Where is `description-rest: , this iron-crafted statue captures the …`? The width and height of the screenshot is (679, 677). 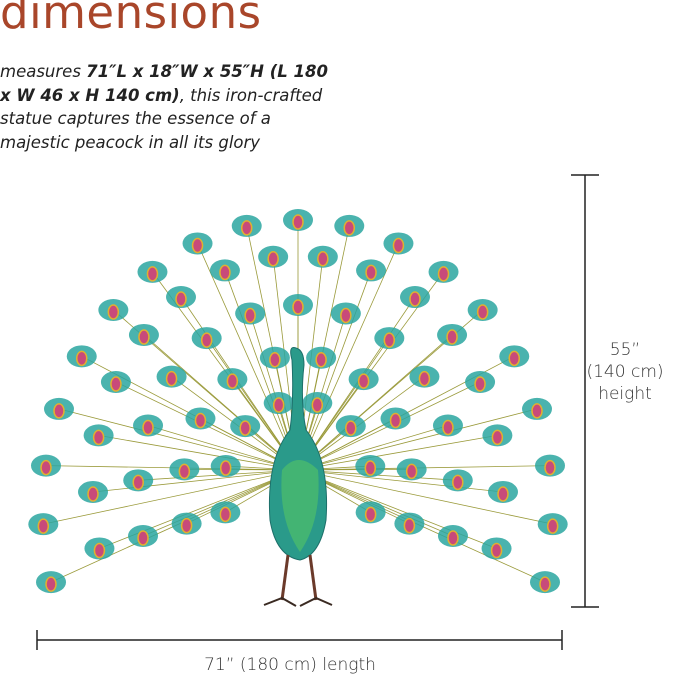
description-rest: , this iron-crafted statue captures the … is located at coordinates (161, 118).